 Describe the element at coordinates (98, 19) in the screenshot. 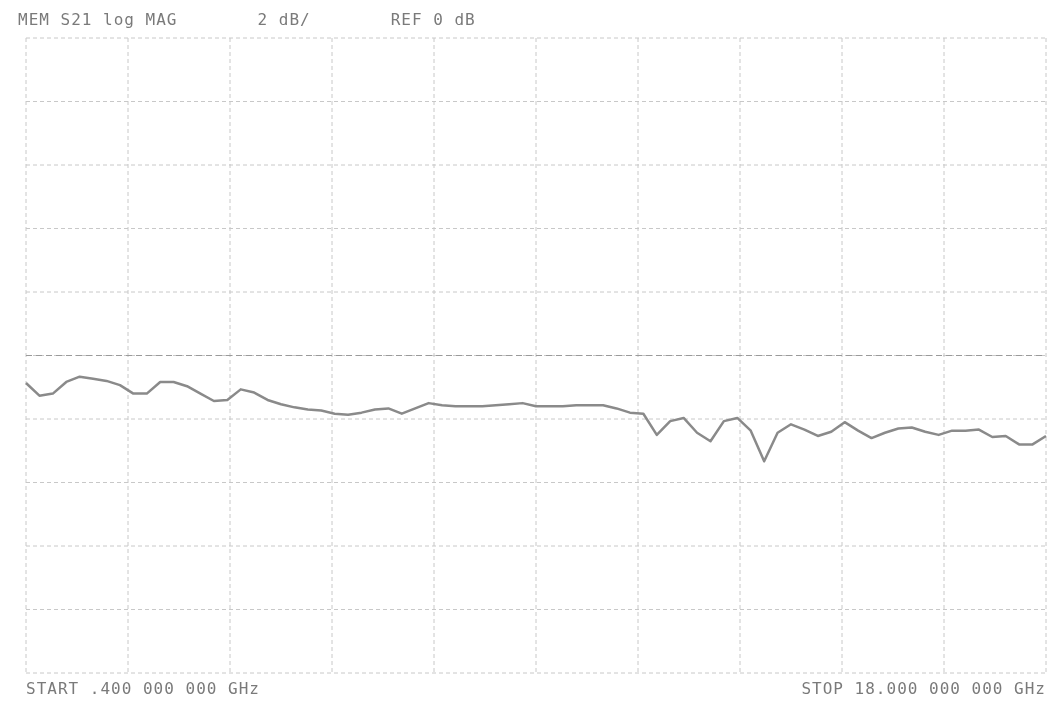

I see `chart-title: MEM S21 log MAG` at that location.